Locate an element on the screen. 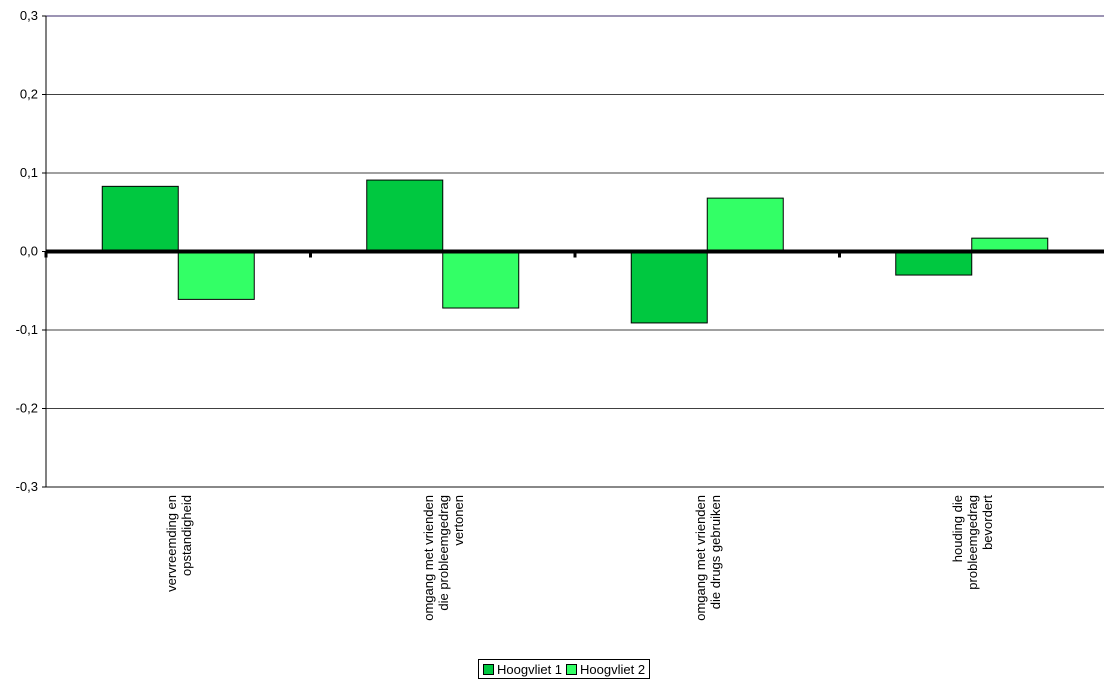  legend-item-series-2: Hoogvliet 2 is located at coordinates (605, 669).